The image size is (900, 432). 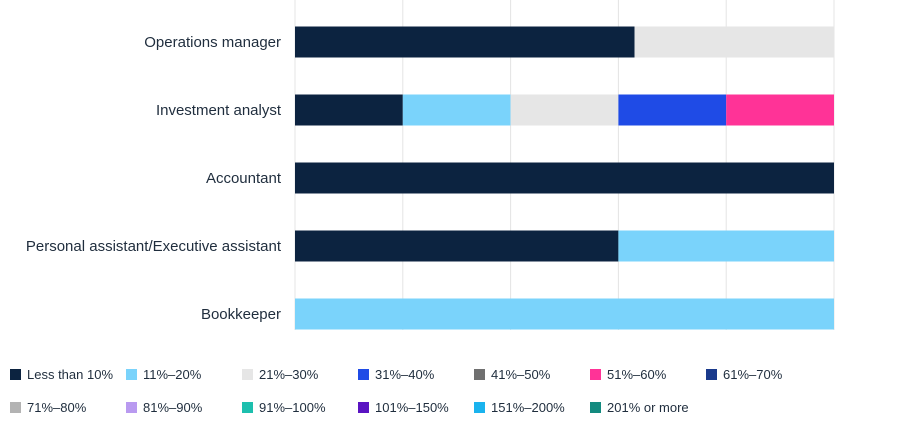 I want to click on legend-label: Less than 10%, so click(x=70, y=374).